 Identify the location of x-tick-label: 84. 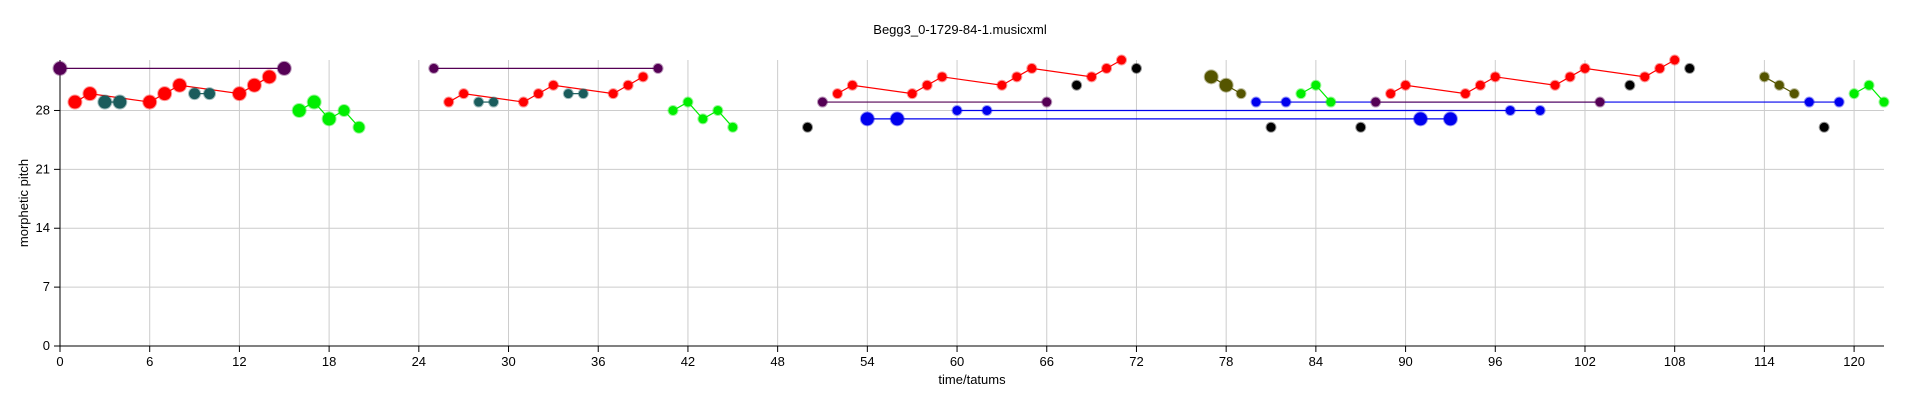
(1316, 361).